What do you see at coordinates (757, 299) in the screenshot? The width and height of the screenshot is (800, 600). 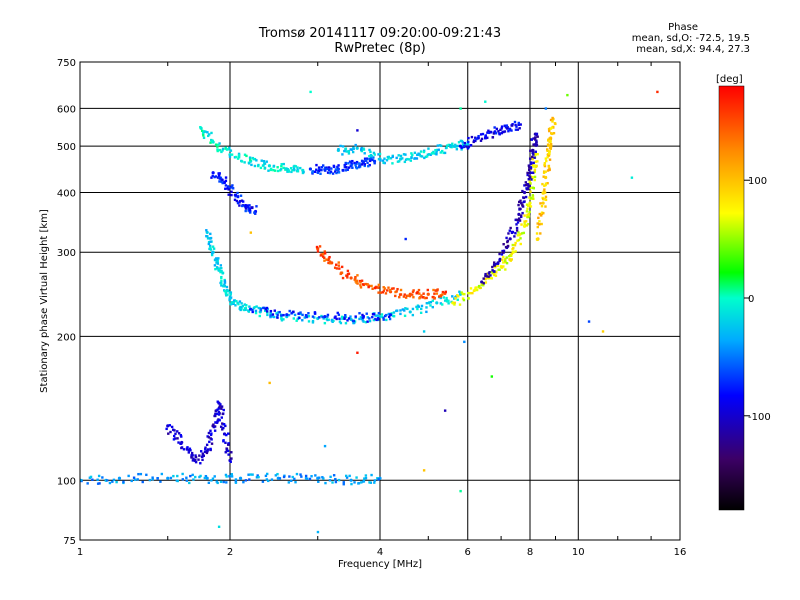 I see `colorbar-ticks: 100 0 -100` at bounding box center [757, 299].